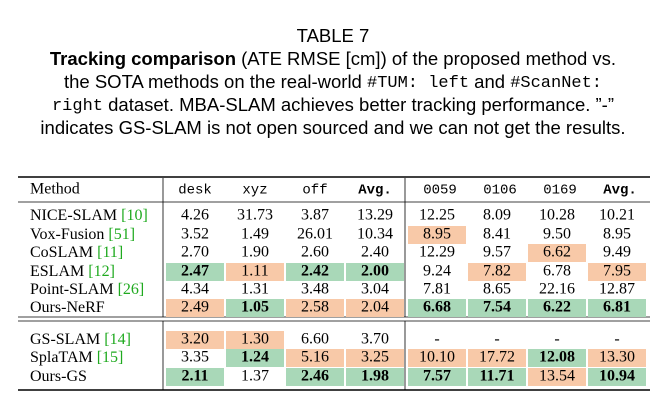 This screenshot has height=401, width=667. I want to click on table-cell: 4.34, so click(195, 289).